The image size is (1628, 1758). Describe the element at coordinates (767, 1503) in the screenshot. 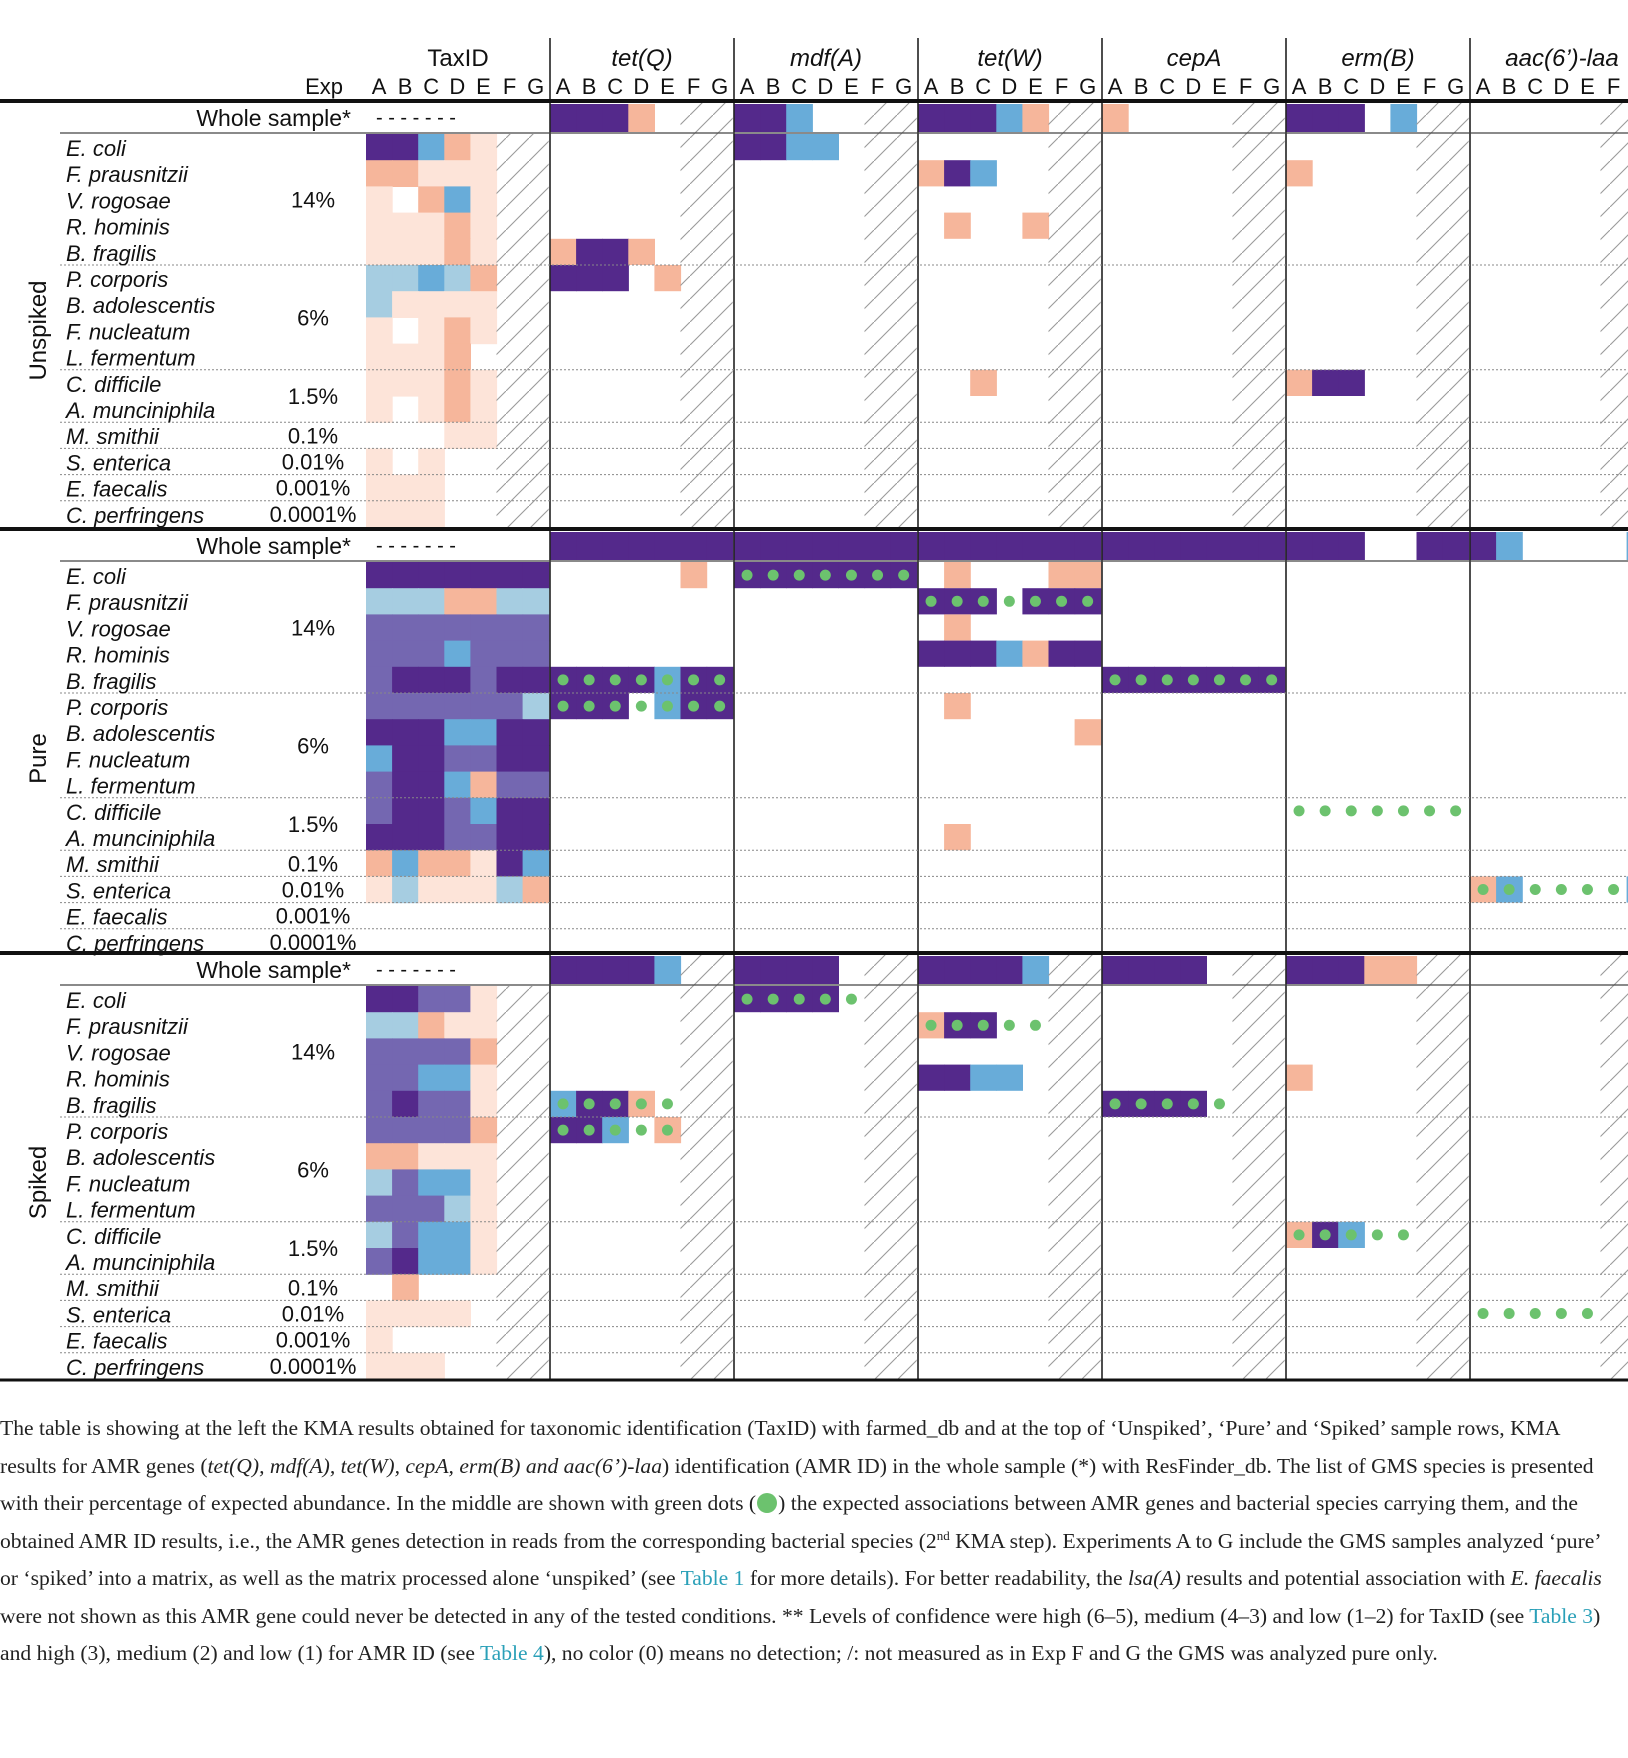

I see `green-dot-icon` at that location.